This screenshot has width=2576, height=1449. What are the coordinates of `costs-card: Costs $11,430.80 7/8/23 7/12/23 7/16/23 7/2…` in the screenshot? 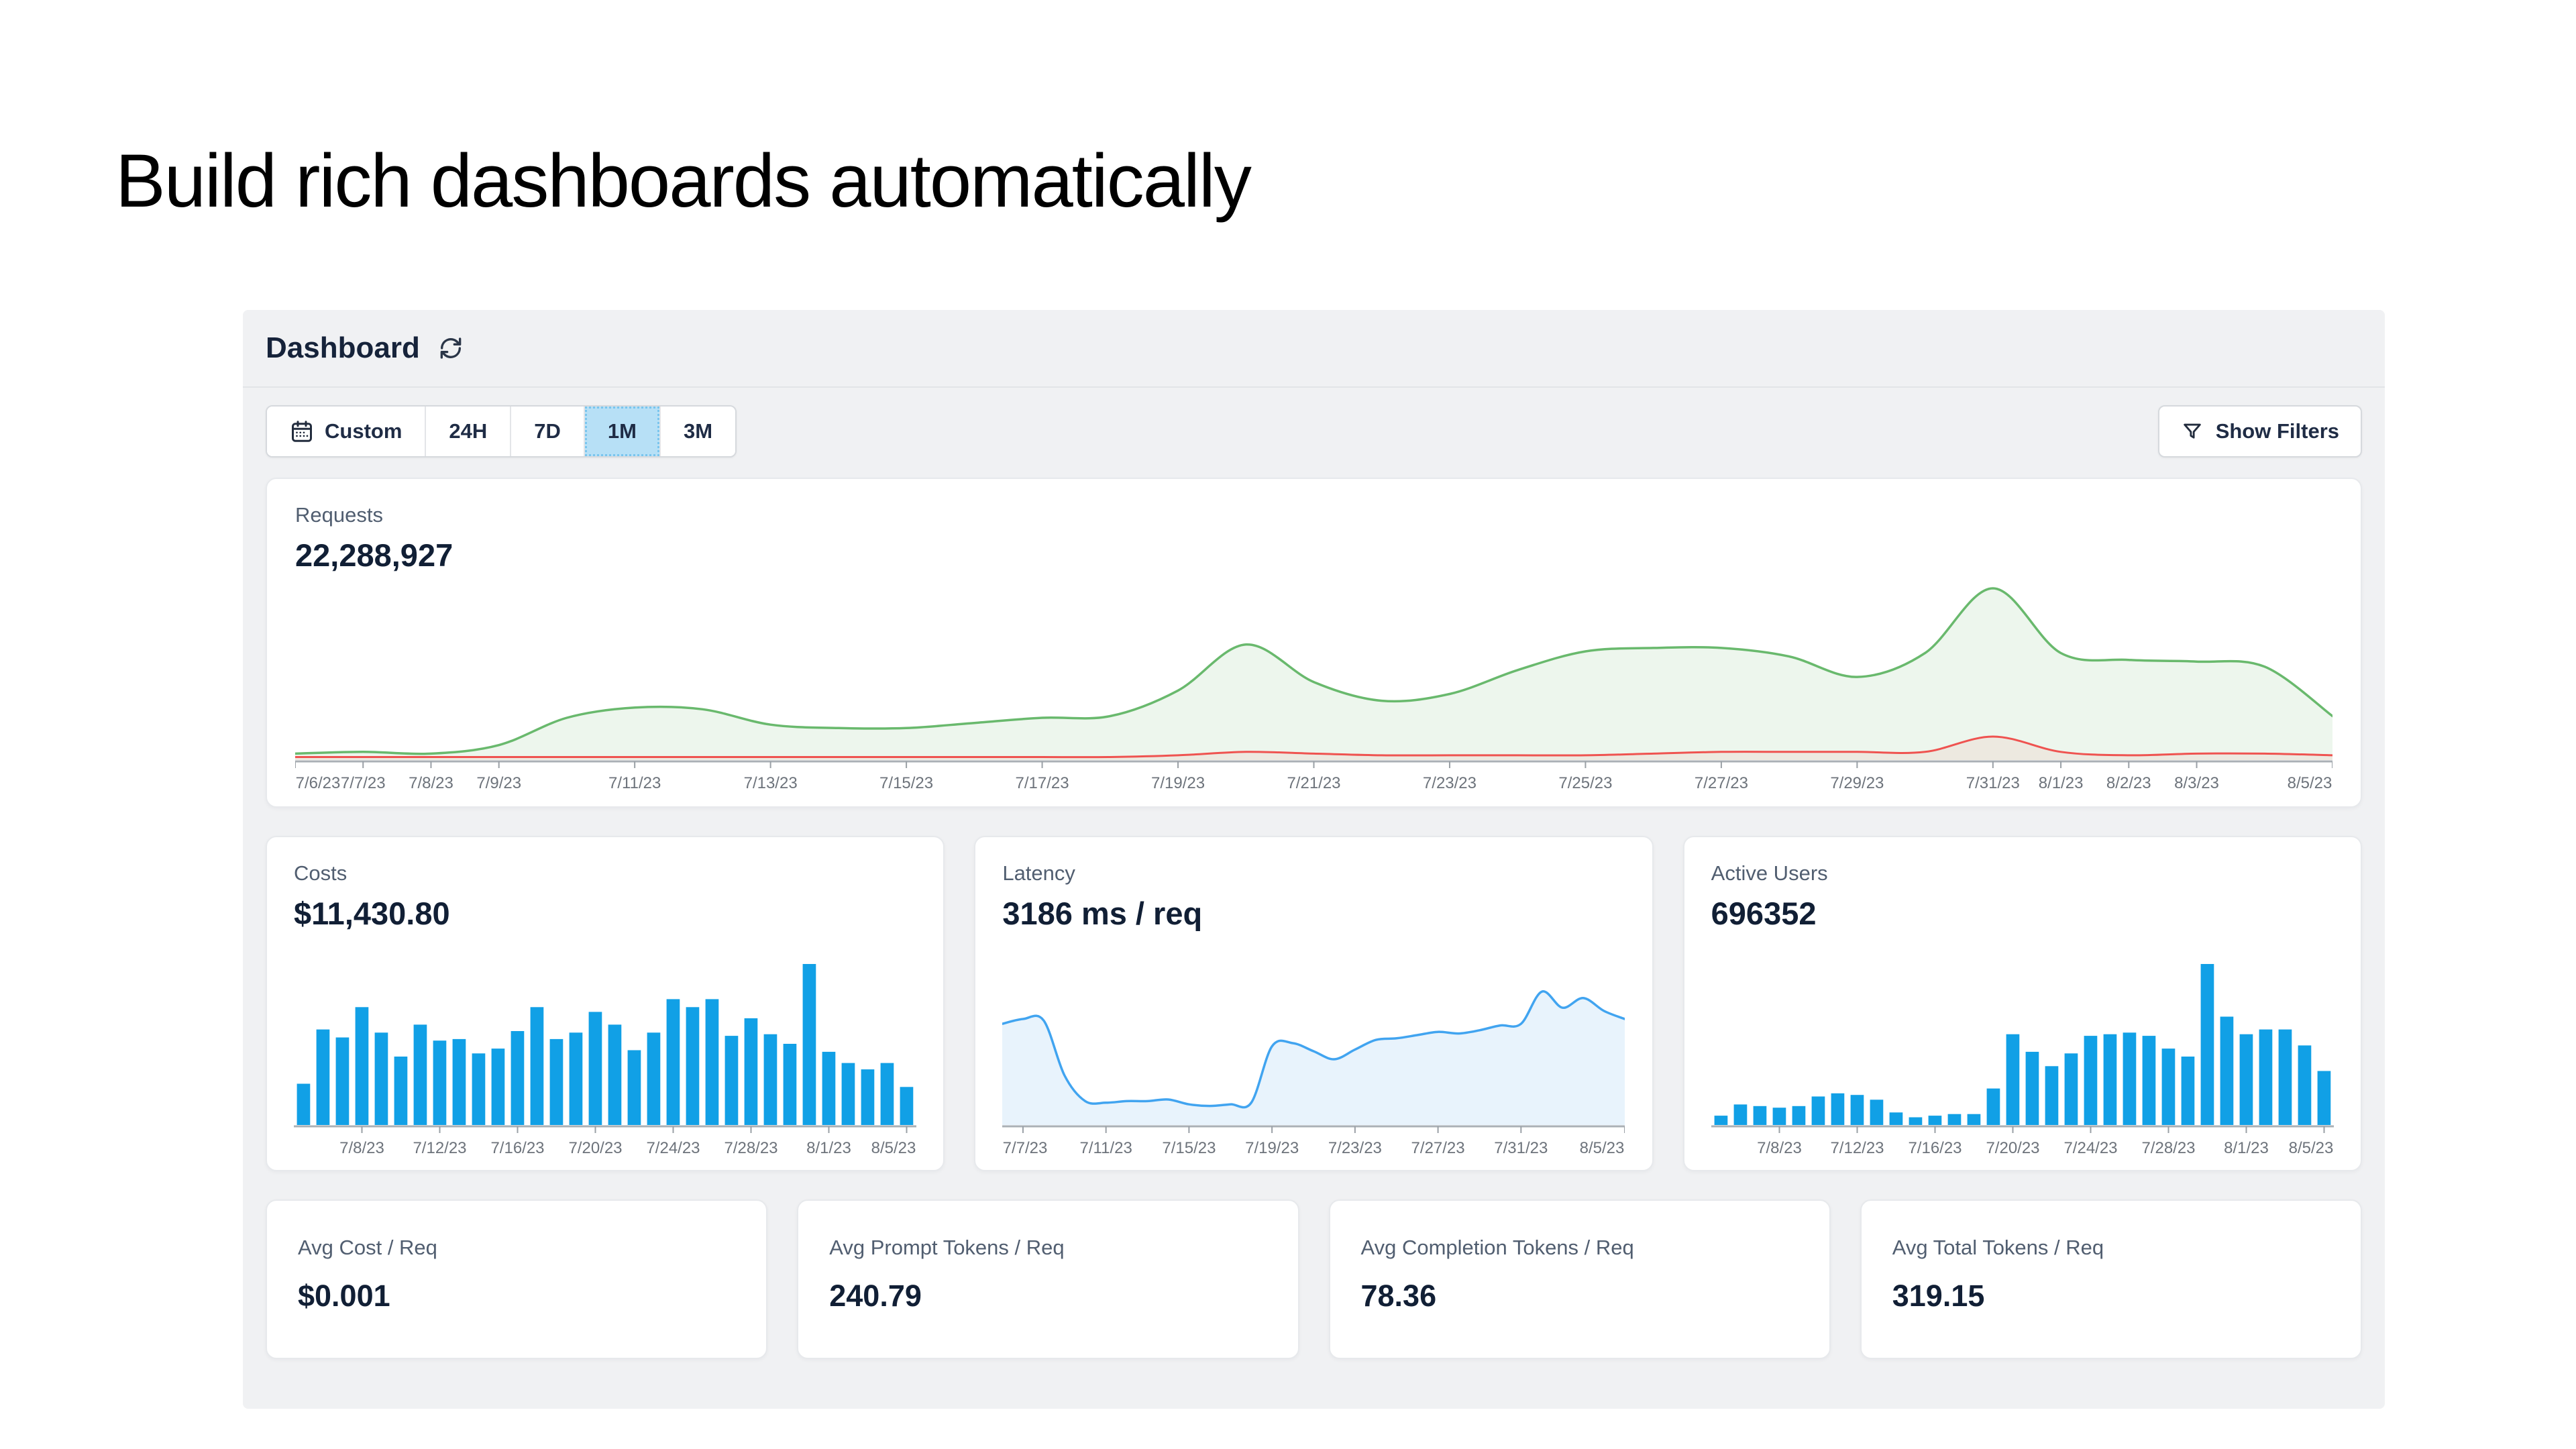 It's located at (605, 1003).